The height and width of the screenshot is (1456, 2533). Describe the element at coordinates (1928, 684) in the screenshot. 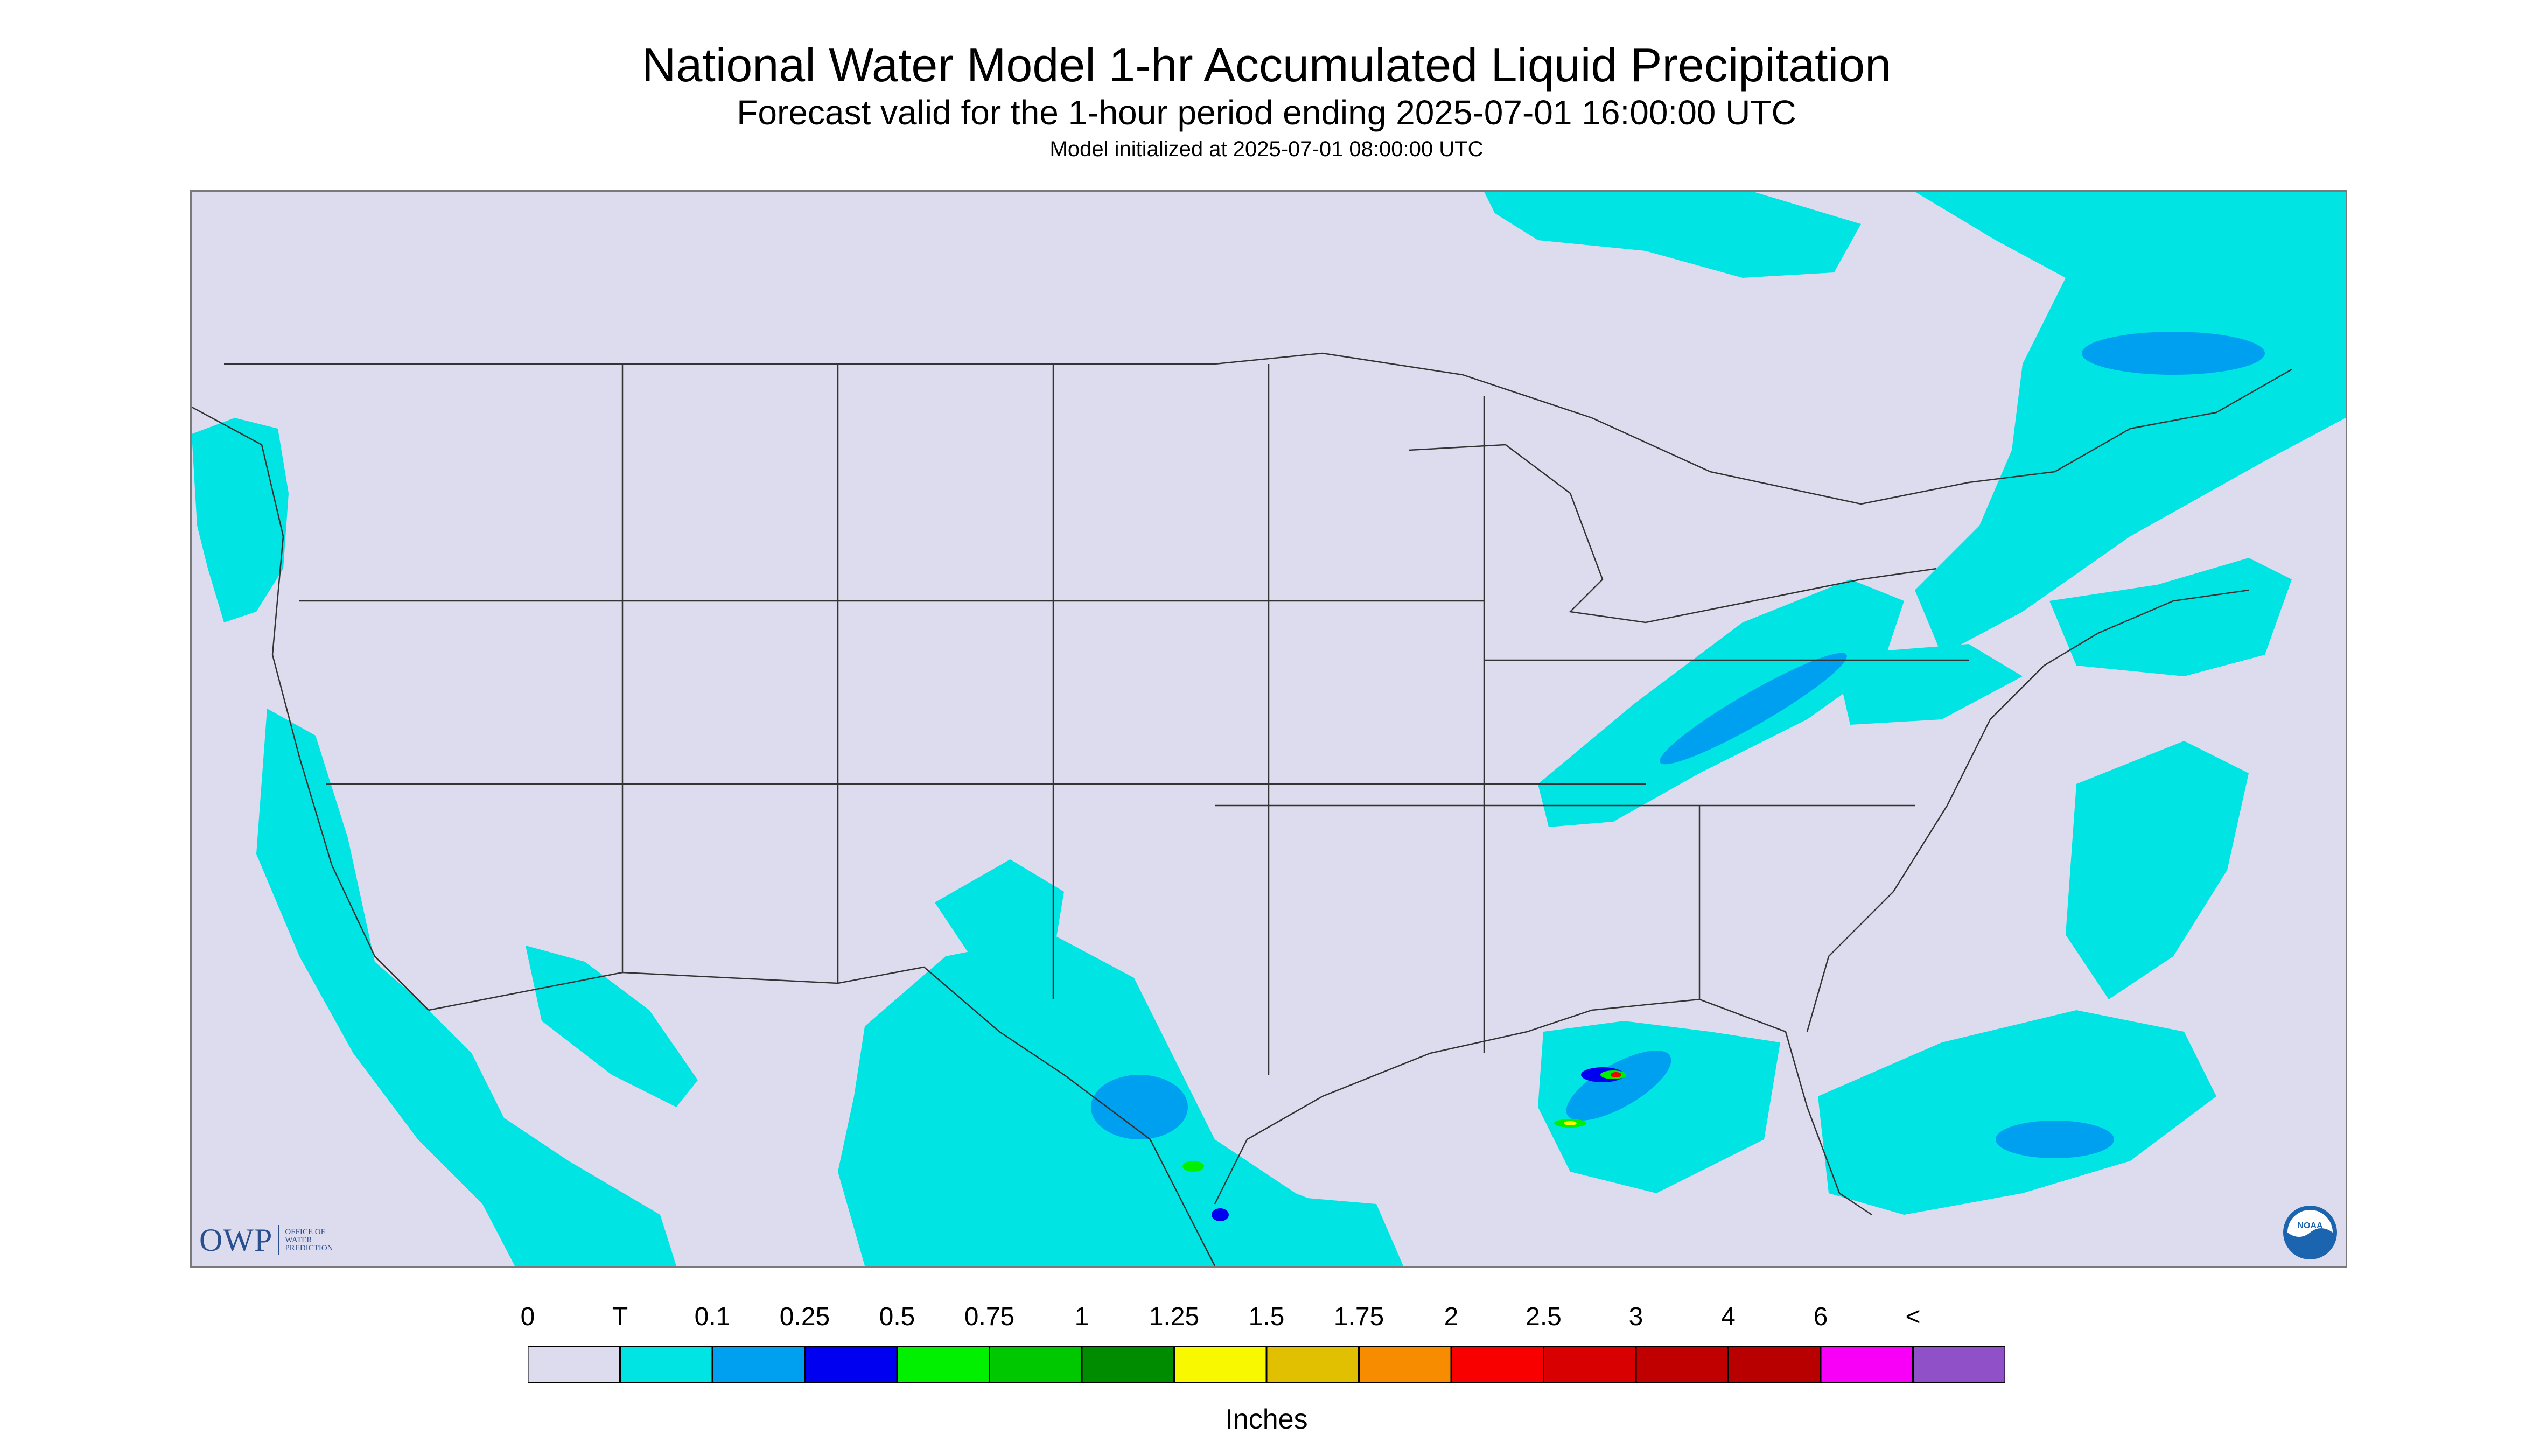

I see `precip-appalachians` at that location.